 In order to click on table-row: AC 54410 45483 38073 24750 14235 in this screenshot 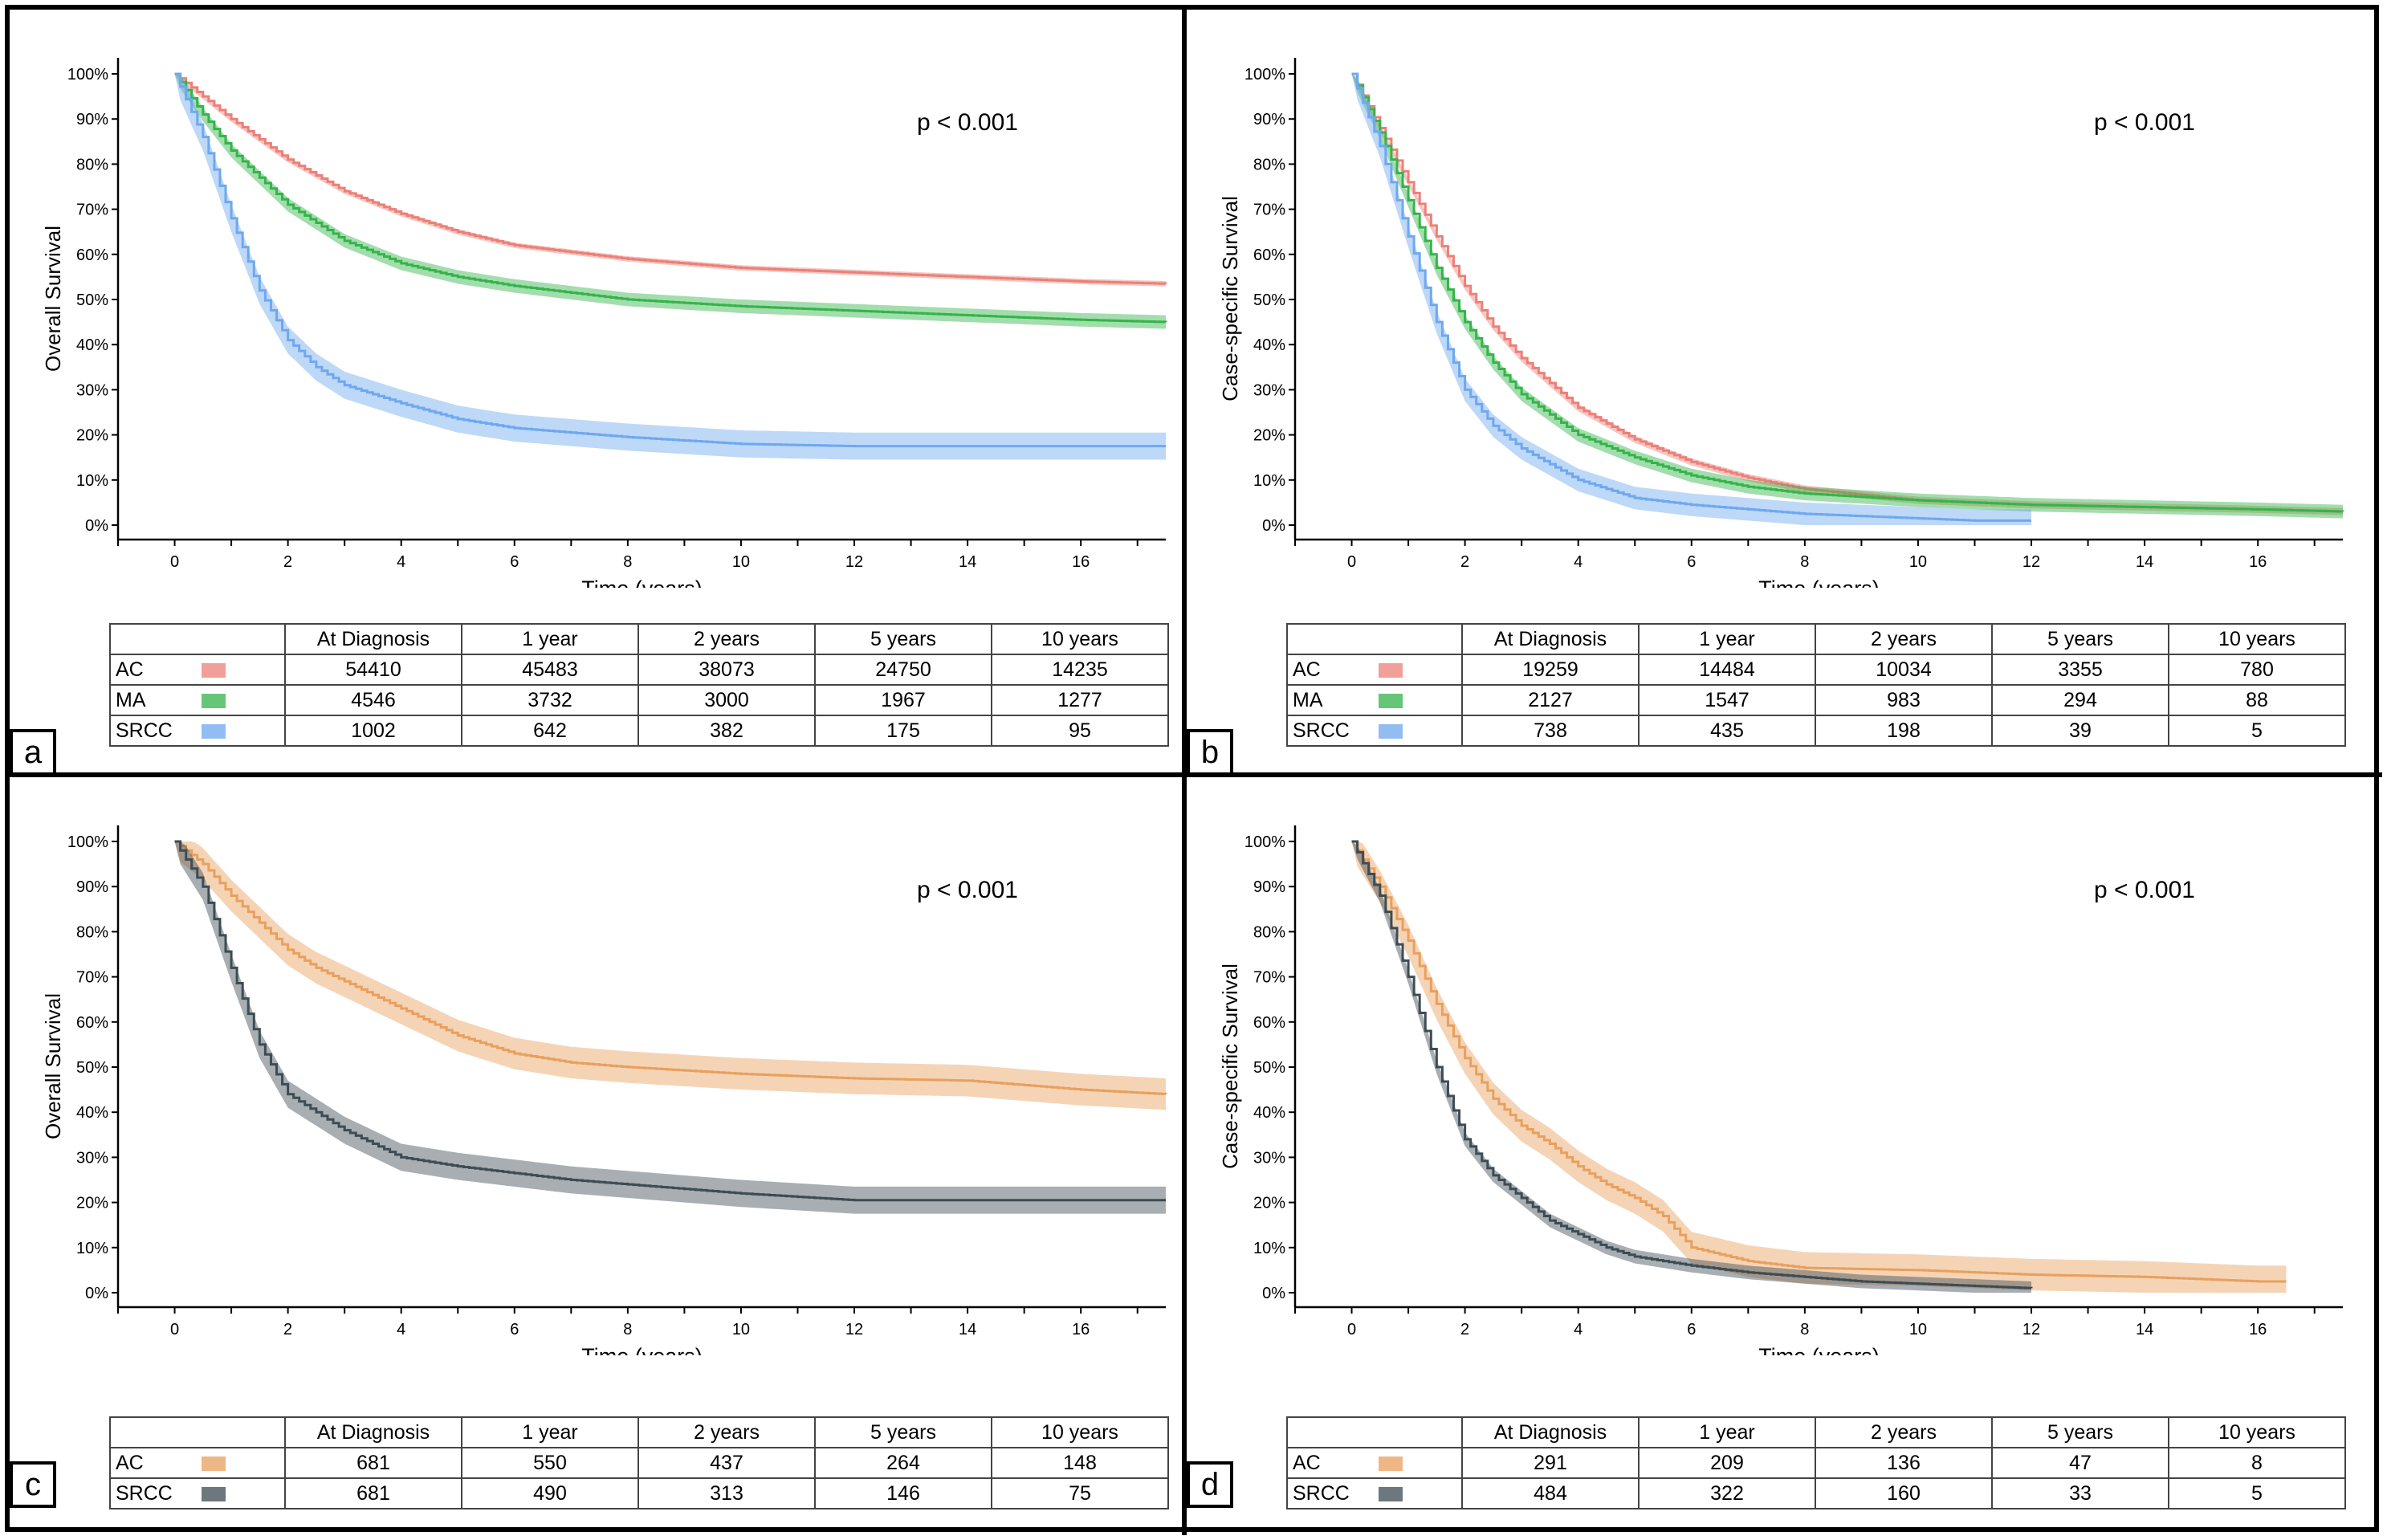, I will do `click(639, 670)`.